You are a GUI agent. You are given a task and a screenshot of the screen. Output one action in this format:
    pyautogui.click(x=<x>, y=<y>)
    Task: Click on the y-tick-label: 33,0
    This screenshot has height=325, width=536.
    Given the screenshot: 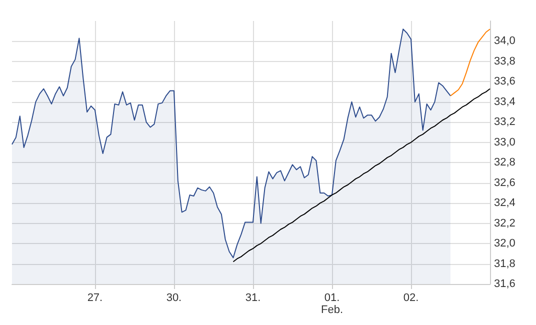 What is the action you would take?
    pyautogui.click(x=505, y=142)
    